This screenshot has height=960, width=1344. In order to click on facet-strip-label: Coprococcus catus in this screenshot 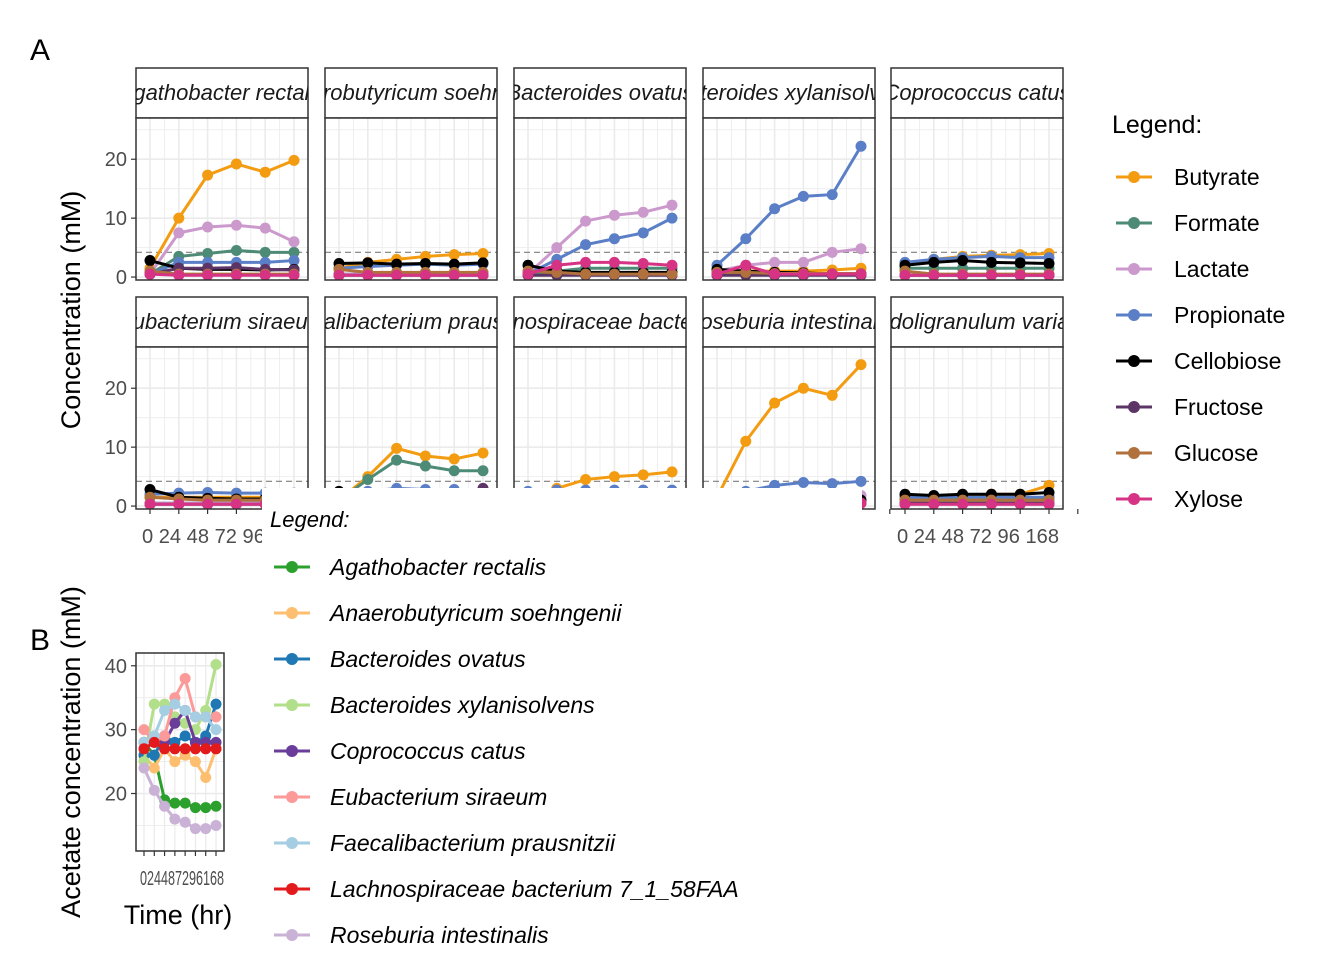, I will do `click(976, 92)`.